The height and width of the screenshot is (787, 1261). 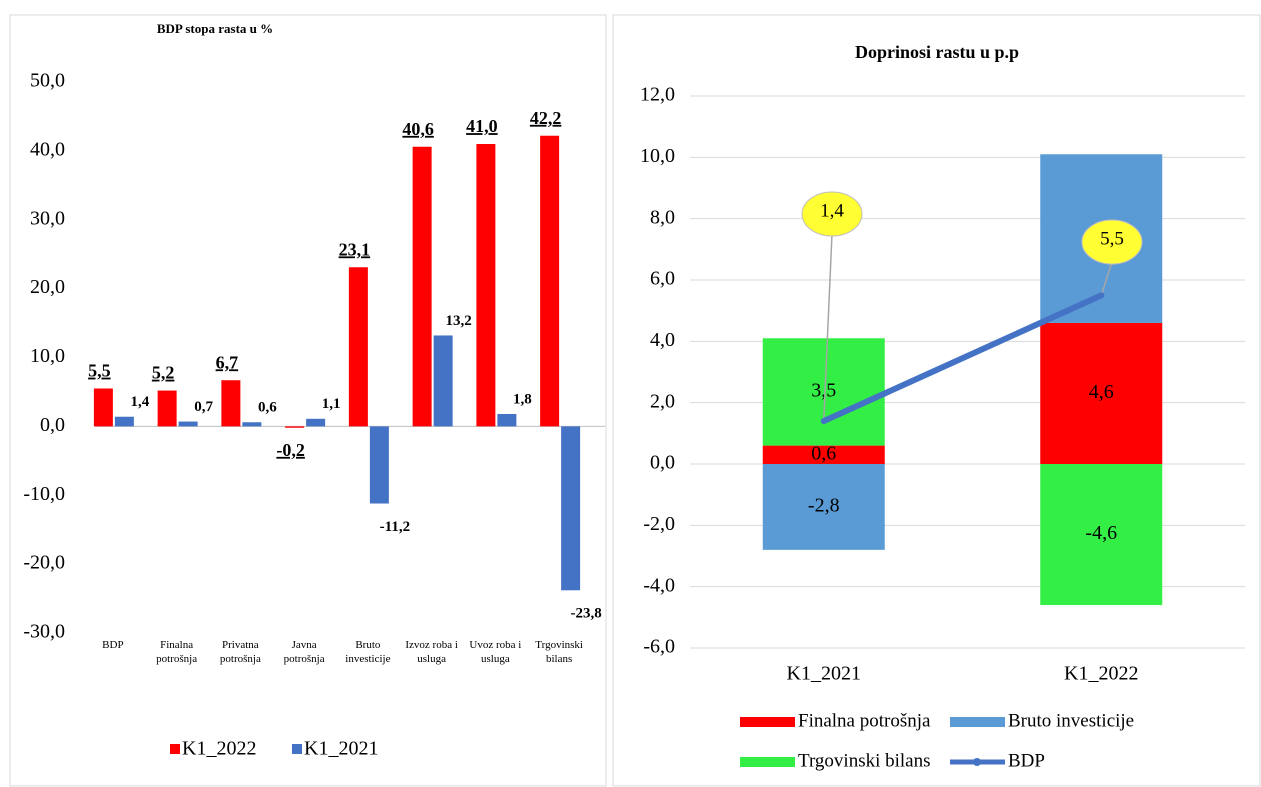 I want to click on x-tick-label: Izvoz roba i usluga, so click(x=431, y=652).